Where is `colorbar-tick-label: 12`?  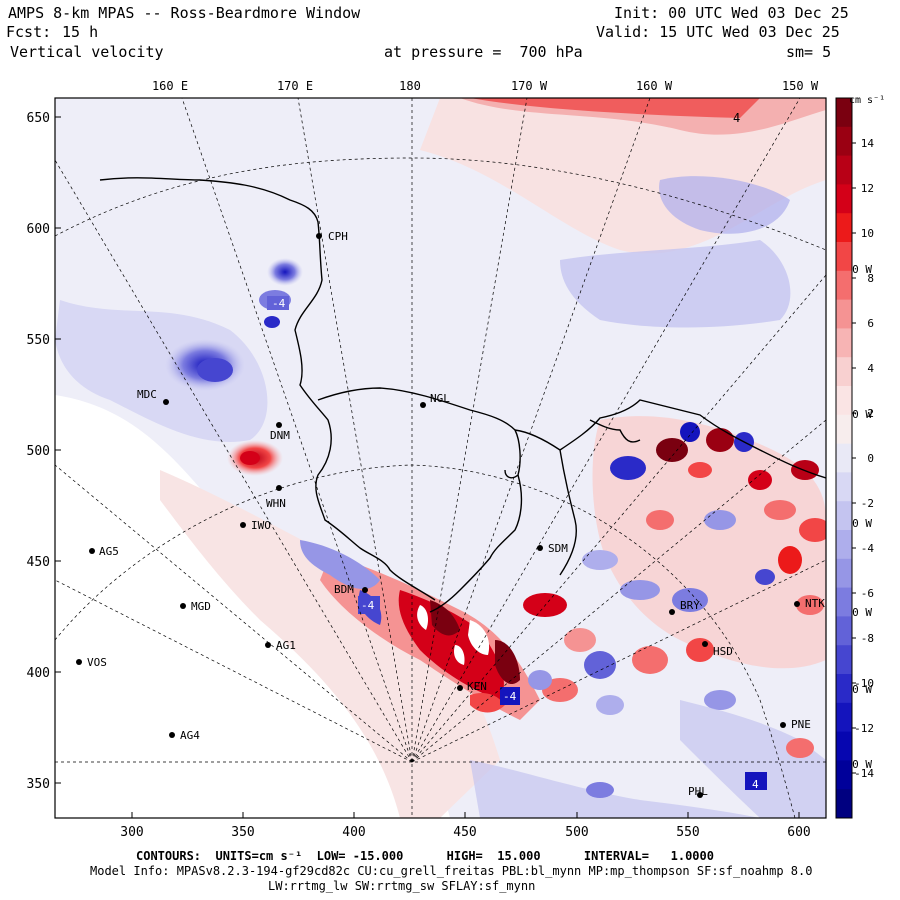
colorbar-tick-label: 12 is located at coordinates (867, 188).